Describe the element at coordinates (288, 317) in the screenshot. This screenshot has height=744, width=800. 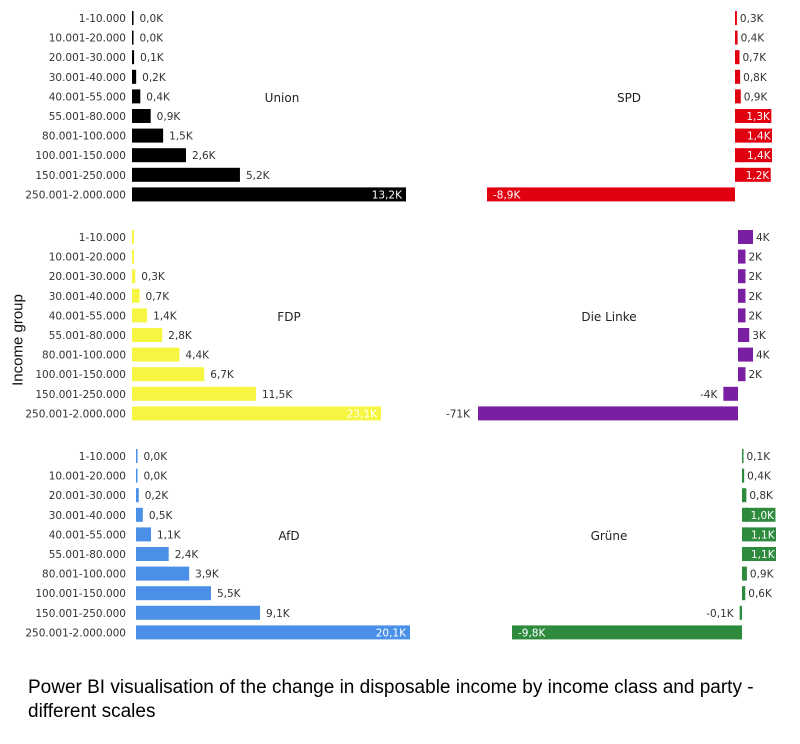
I see `panel-title: FDP` at that location.